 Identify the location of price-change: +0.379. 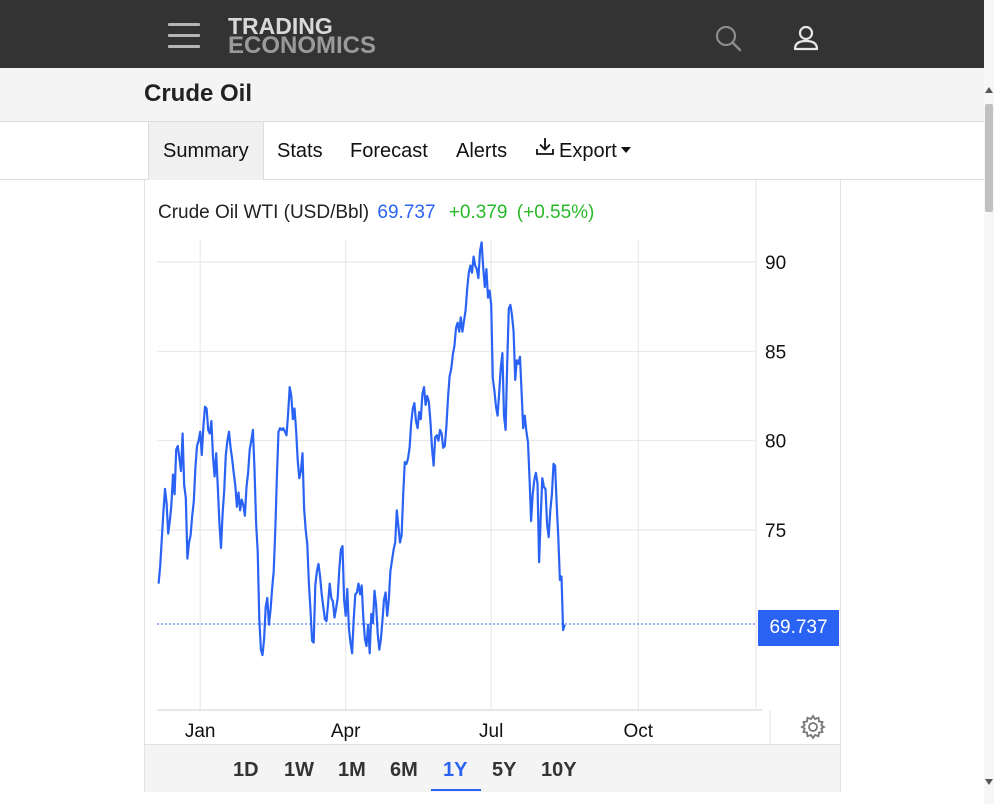
(478, 212).